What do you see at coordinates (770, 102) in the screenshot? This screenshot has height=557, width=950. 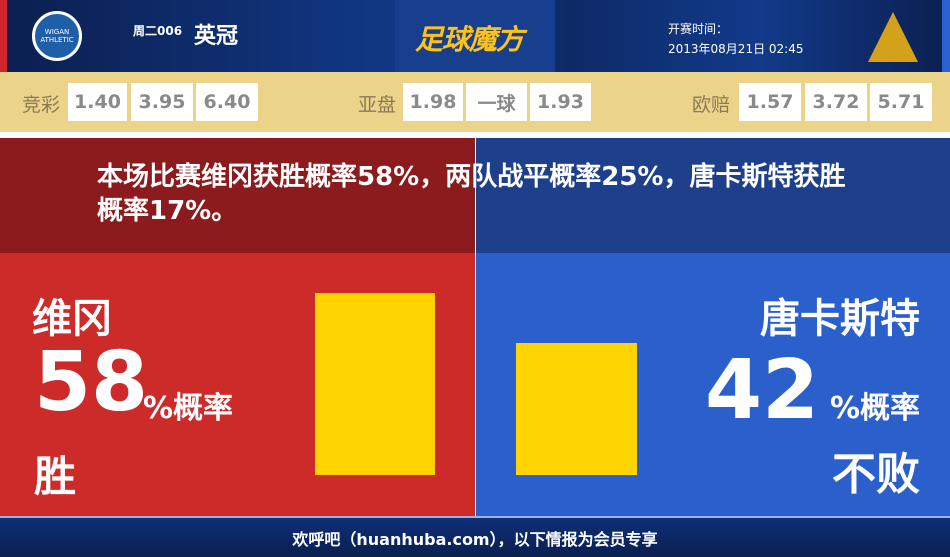 I see `euro-odd: 1.57` at bounding box center [770, 102].